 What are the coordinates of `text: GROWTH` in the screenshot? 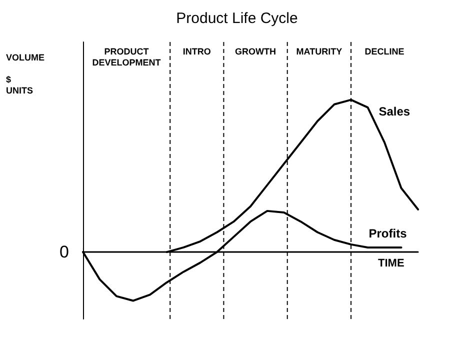 It's located at (255, 51).